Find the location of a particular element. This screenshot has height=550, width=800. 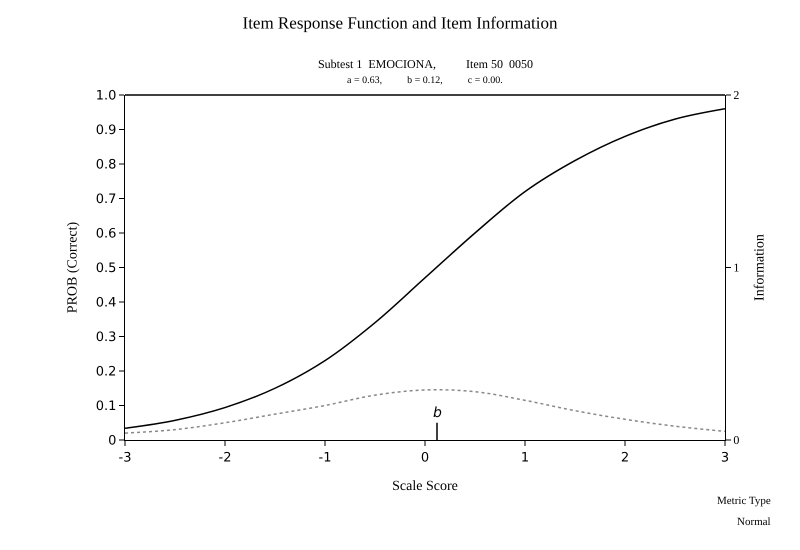

y2-axis-title: Information is located at coordinates (760, 267).